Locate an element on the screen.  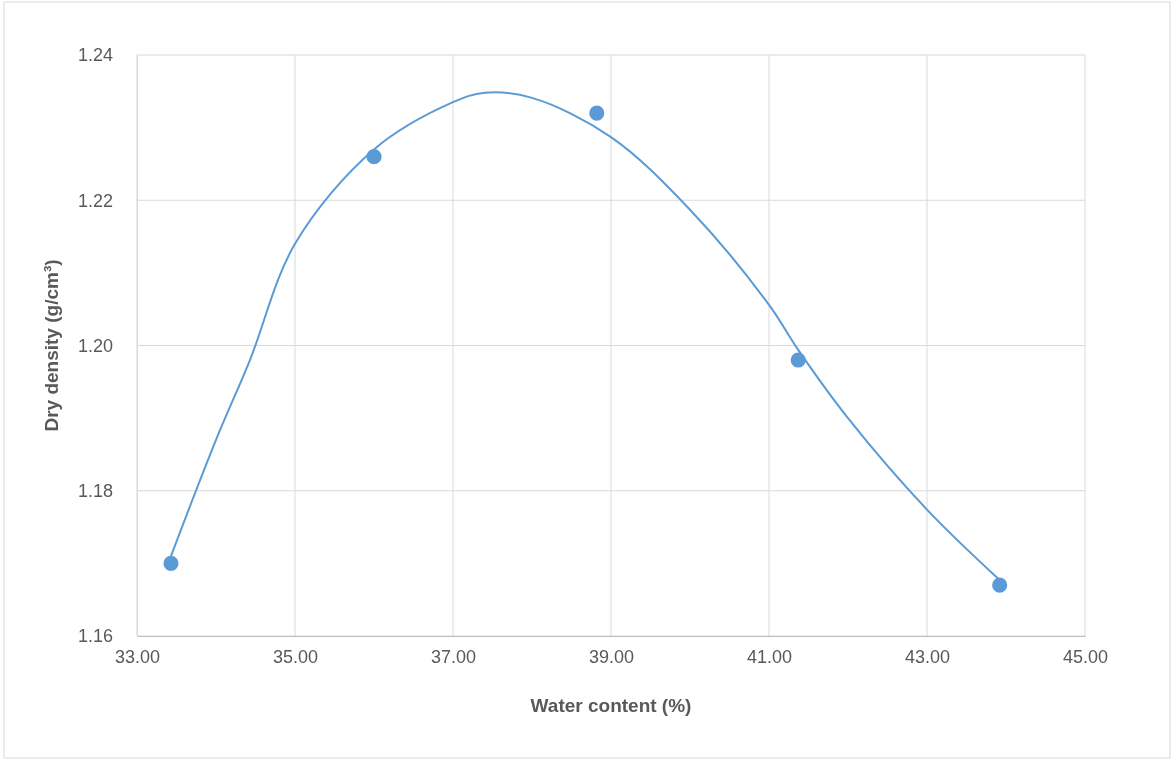
y-tick-label: 1.18 is located at coordinates (95, 491).